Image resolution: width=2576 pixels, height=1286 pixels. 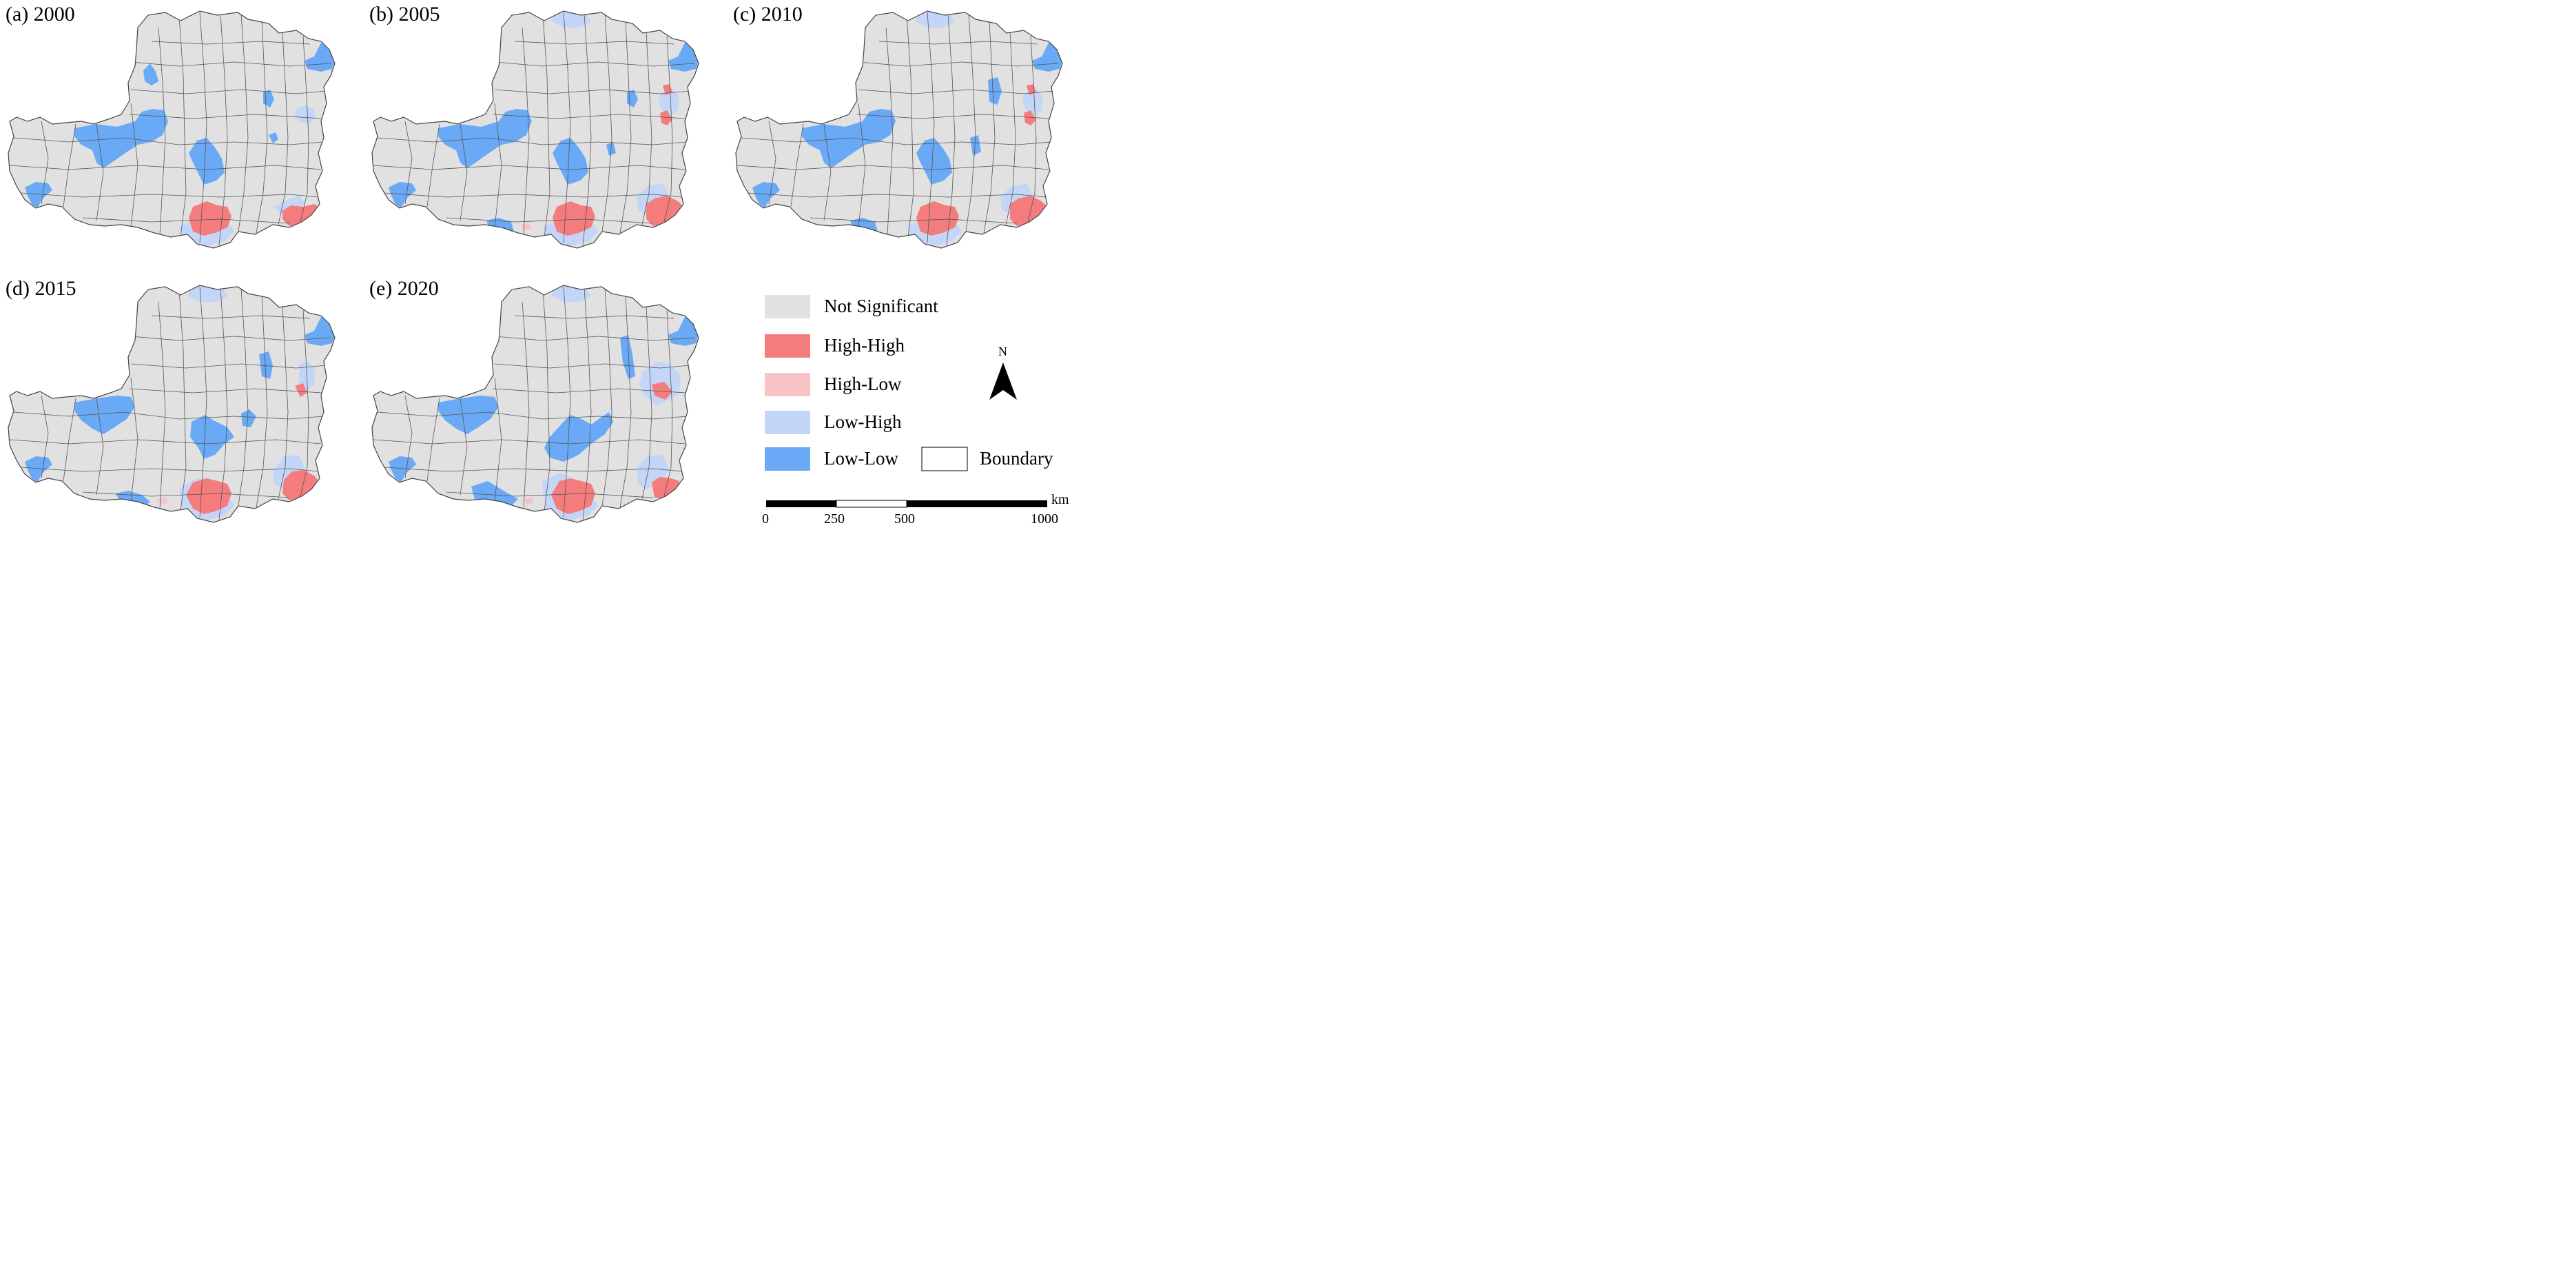 What do you see at coordinates (1044, 519) in the screenshot?
I see `scale-tick-1000: 1000` at bounding box center [1044, 519].